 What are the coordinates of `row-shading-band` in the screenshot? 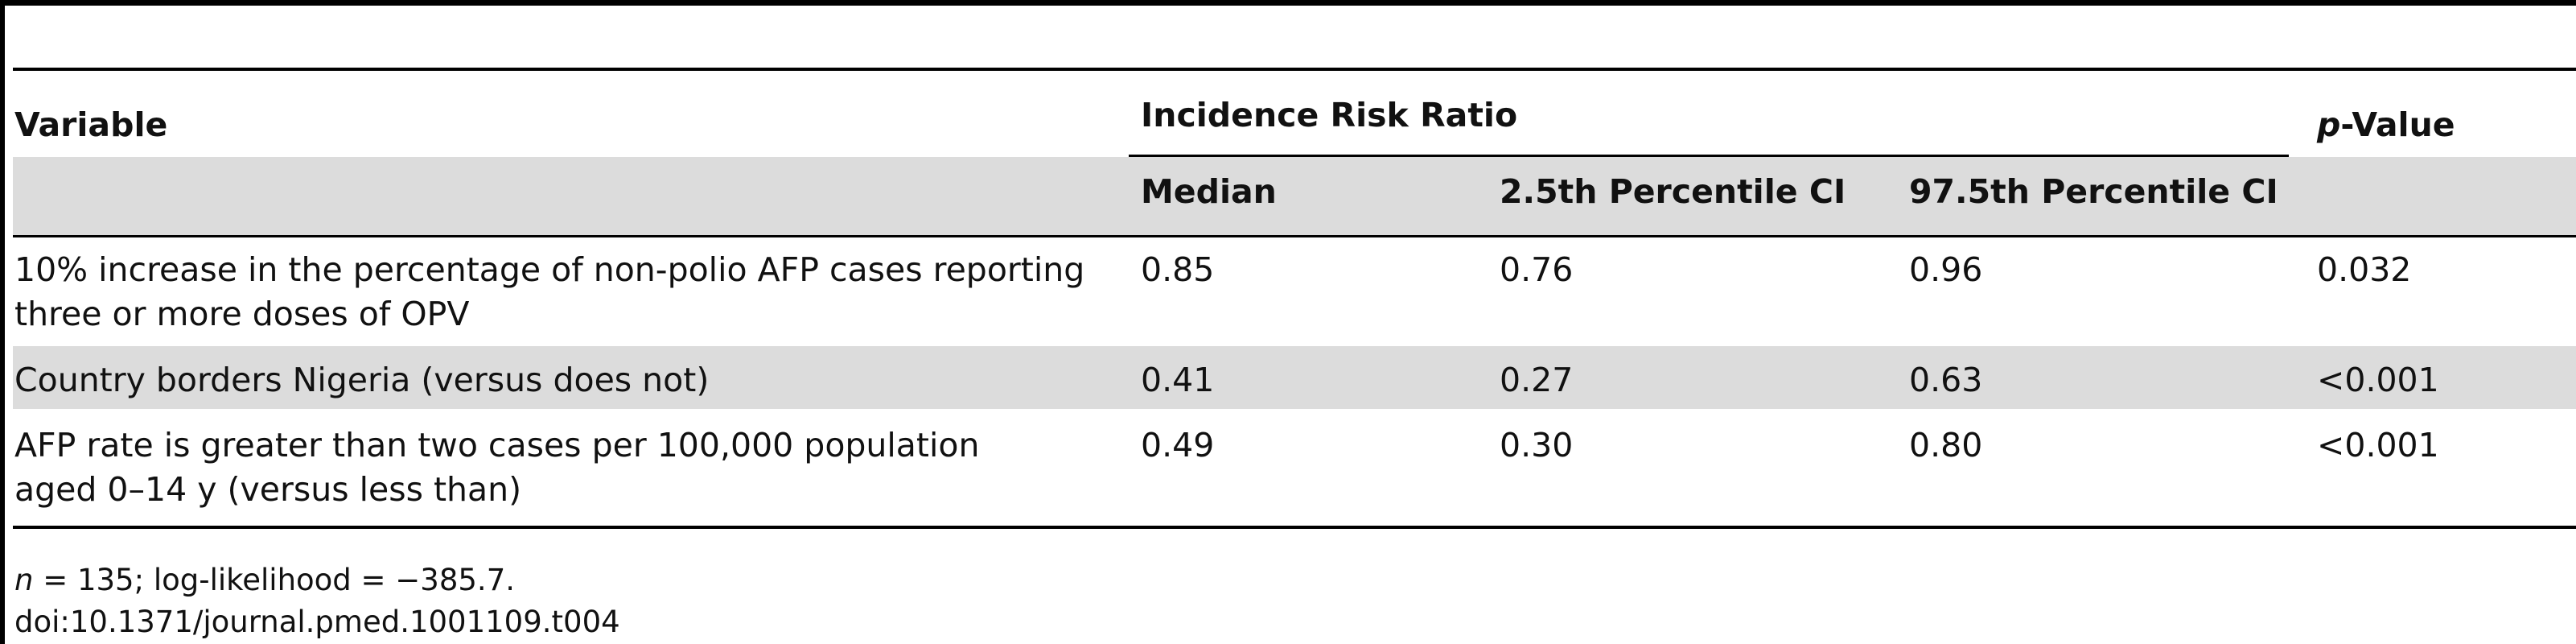 It's located at (1294, 377).